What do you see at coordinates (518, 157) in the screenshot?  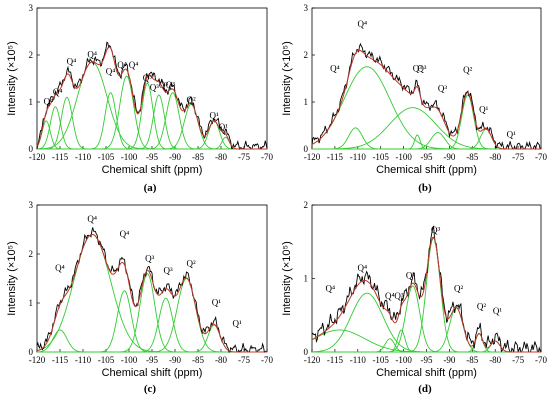 I see `x-tick-label: -75` at bounding box center [518, 157].